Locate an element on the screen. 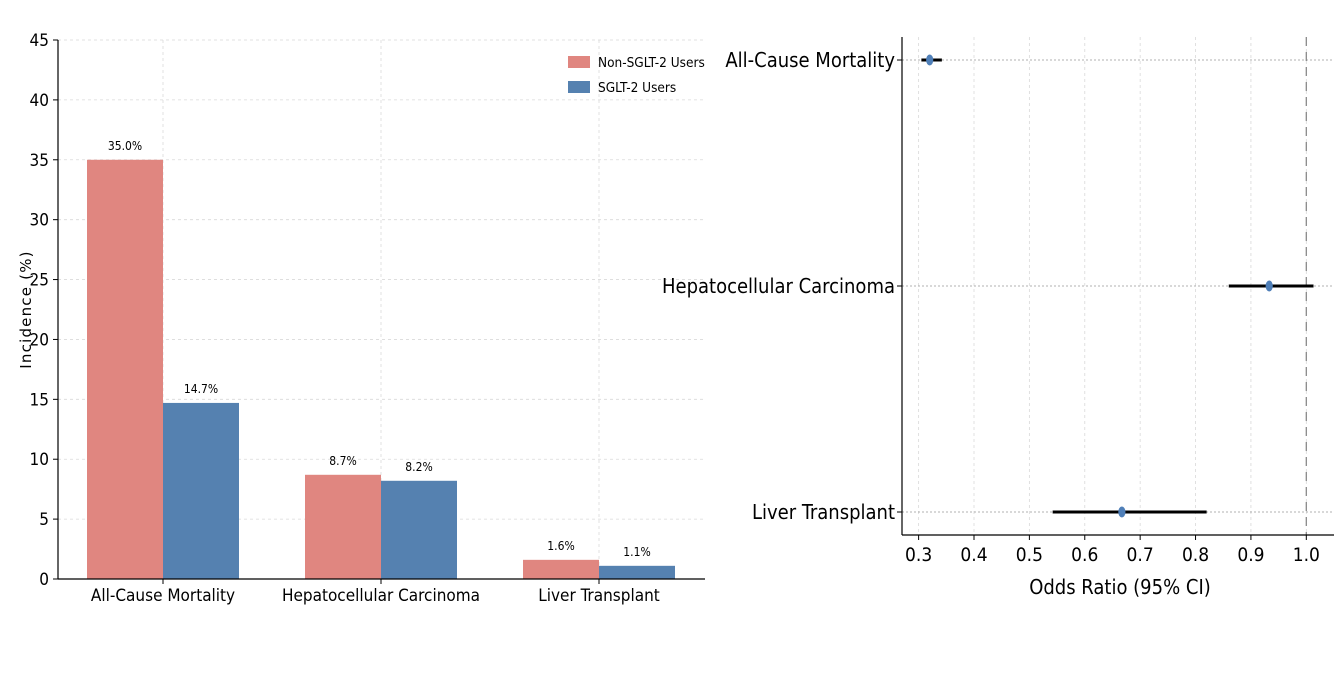 The width and height of the screenshot is (1340, 684). y-tick-label: 0 is located at coordinates (44, 580).